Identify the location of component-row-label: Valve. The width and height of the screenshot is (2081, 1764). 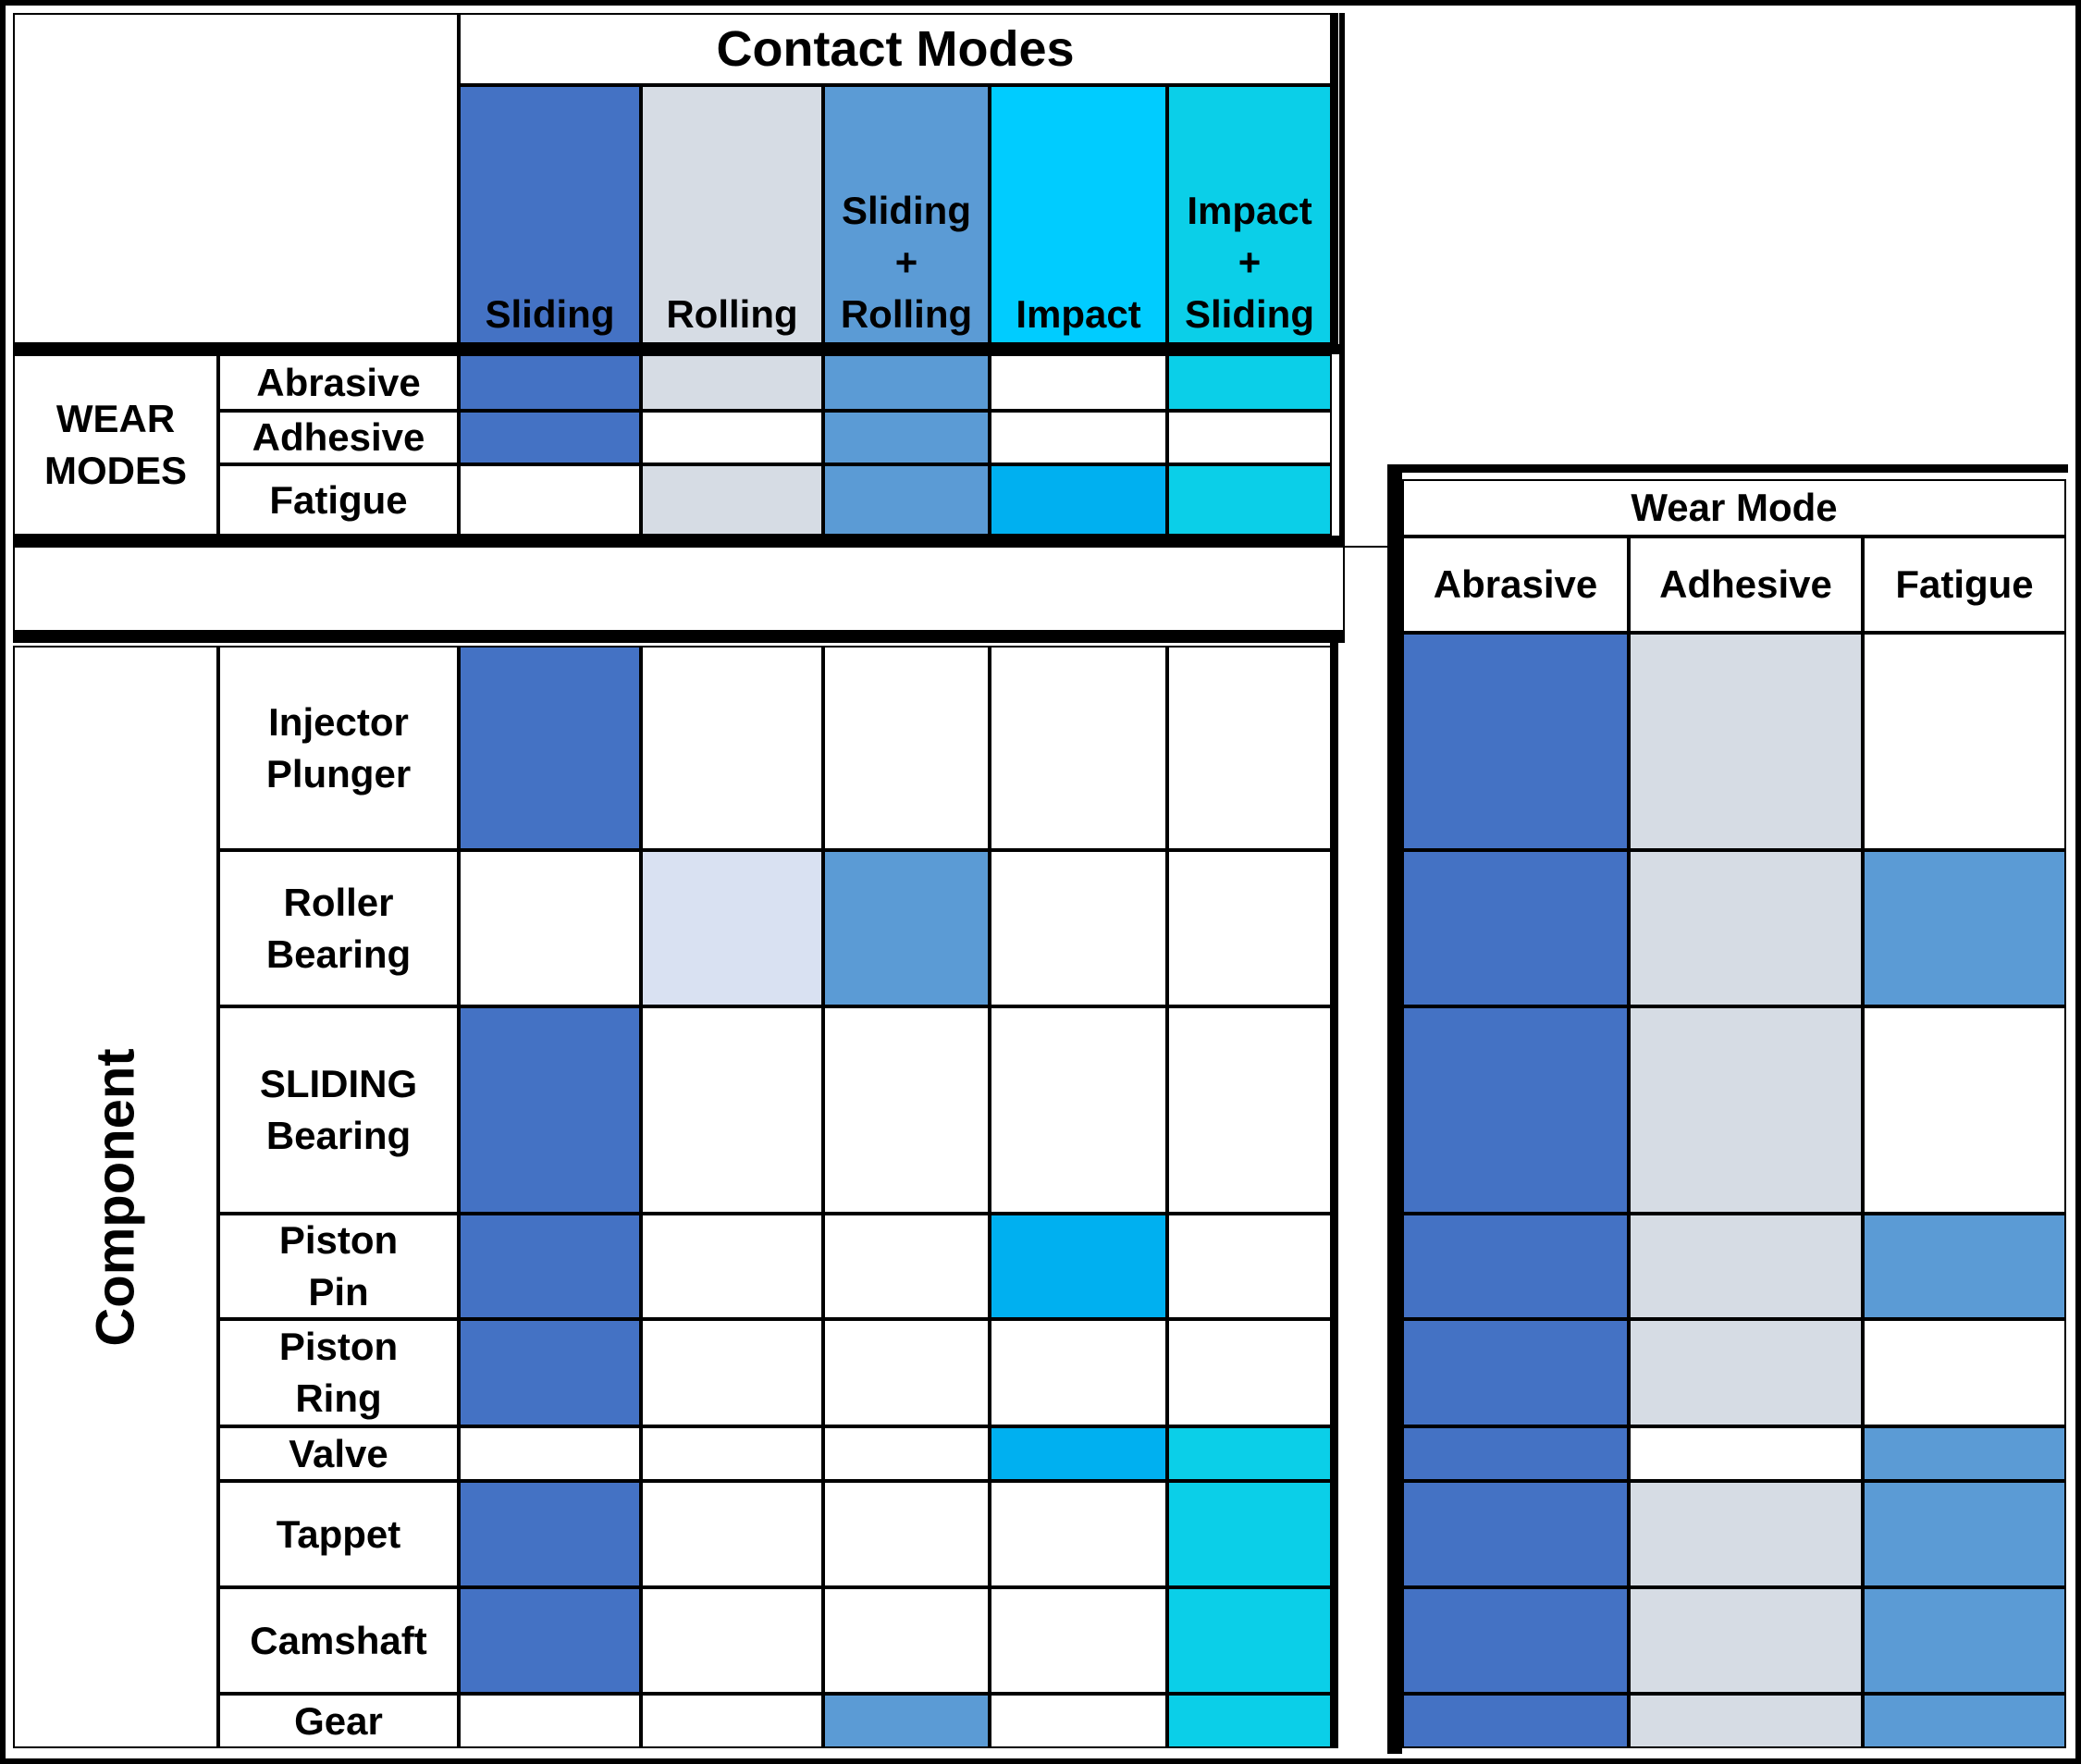
(338, 1453).